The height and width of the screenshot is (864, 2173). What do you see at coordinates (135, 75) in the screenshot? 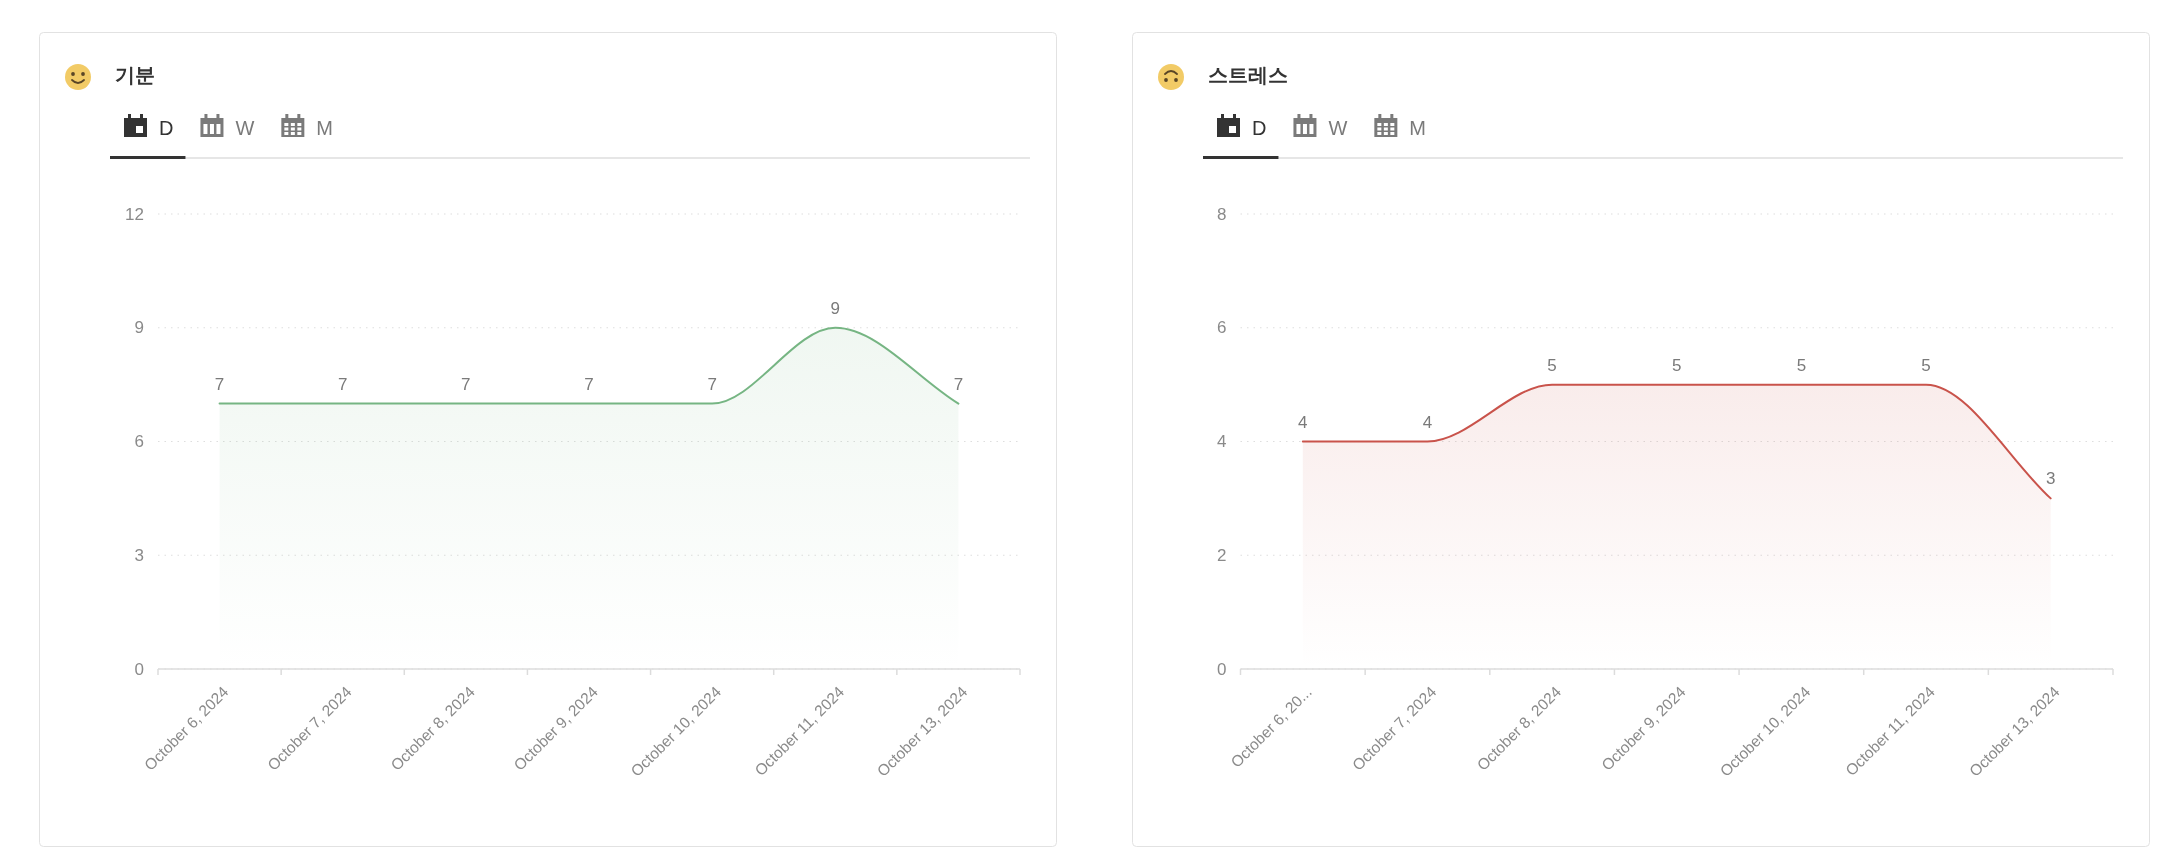
I see `chart-title: 기분` at bounding box center [135, 75].